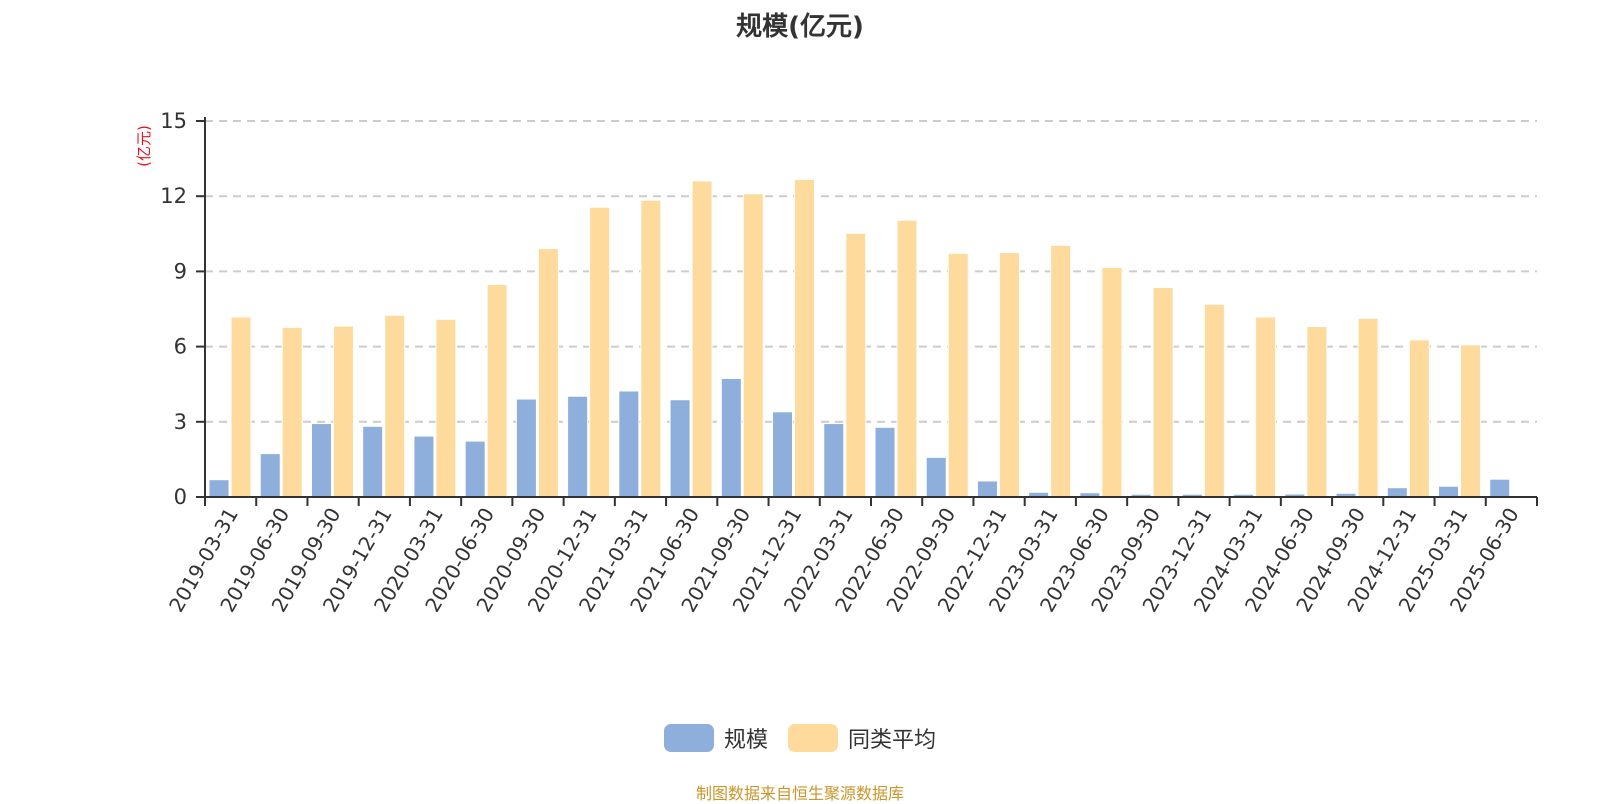 This screenshot has height=804, width=1600. Describe the element at coordinates (144, 146) in the screenshot. I see `y-axis-unit-label: (亿元)` at that location.